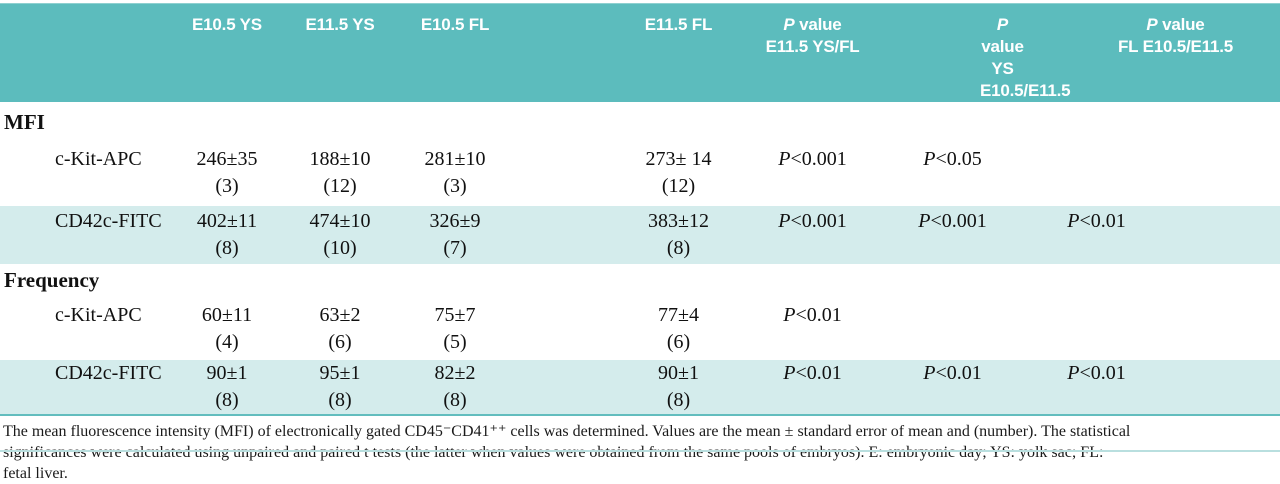 The width and height of the screenshot is (1280, 484). What do you see at coordinates (633, 235) in the screenshot?
I see `value-cell: 383±12 (8)` at bounding box center [633, 235].